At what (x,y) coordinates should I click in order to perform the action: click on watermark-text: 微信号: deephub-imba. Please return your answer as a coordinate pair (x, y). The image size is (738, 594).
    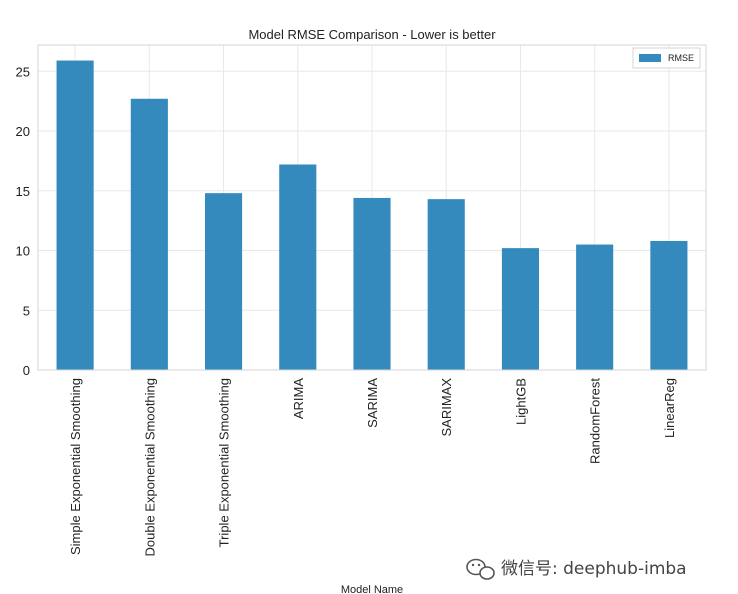
    Looking at the image, I should click on (594, 569).